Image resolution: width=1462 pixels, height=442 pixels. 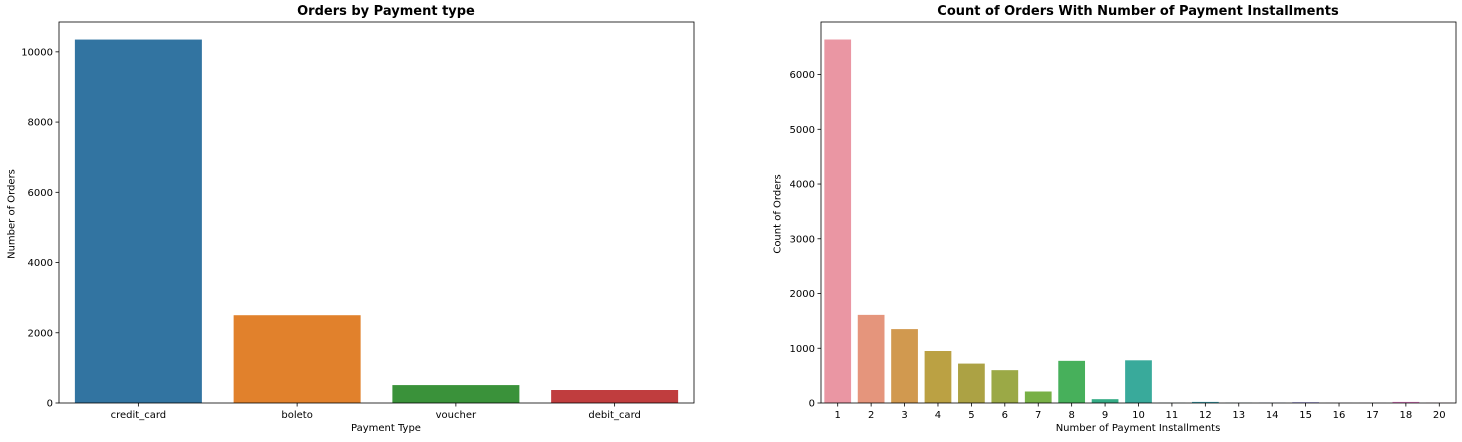 I want to click on x-tick-label: 4, so click(x=938, y=415).